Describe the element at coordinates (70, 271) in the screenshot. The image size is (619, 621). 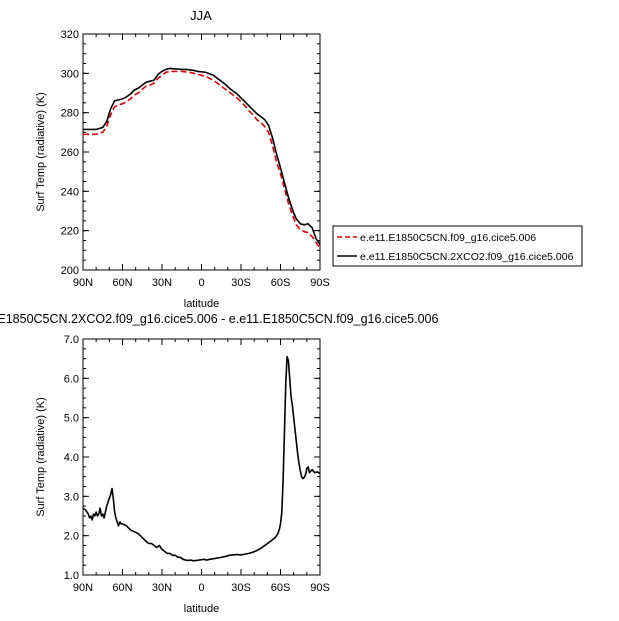
I see `y-tick-label: 200` at that location.